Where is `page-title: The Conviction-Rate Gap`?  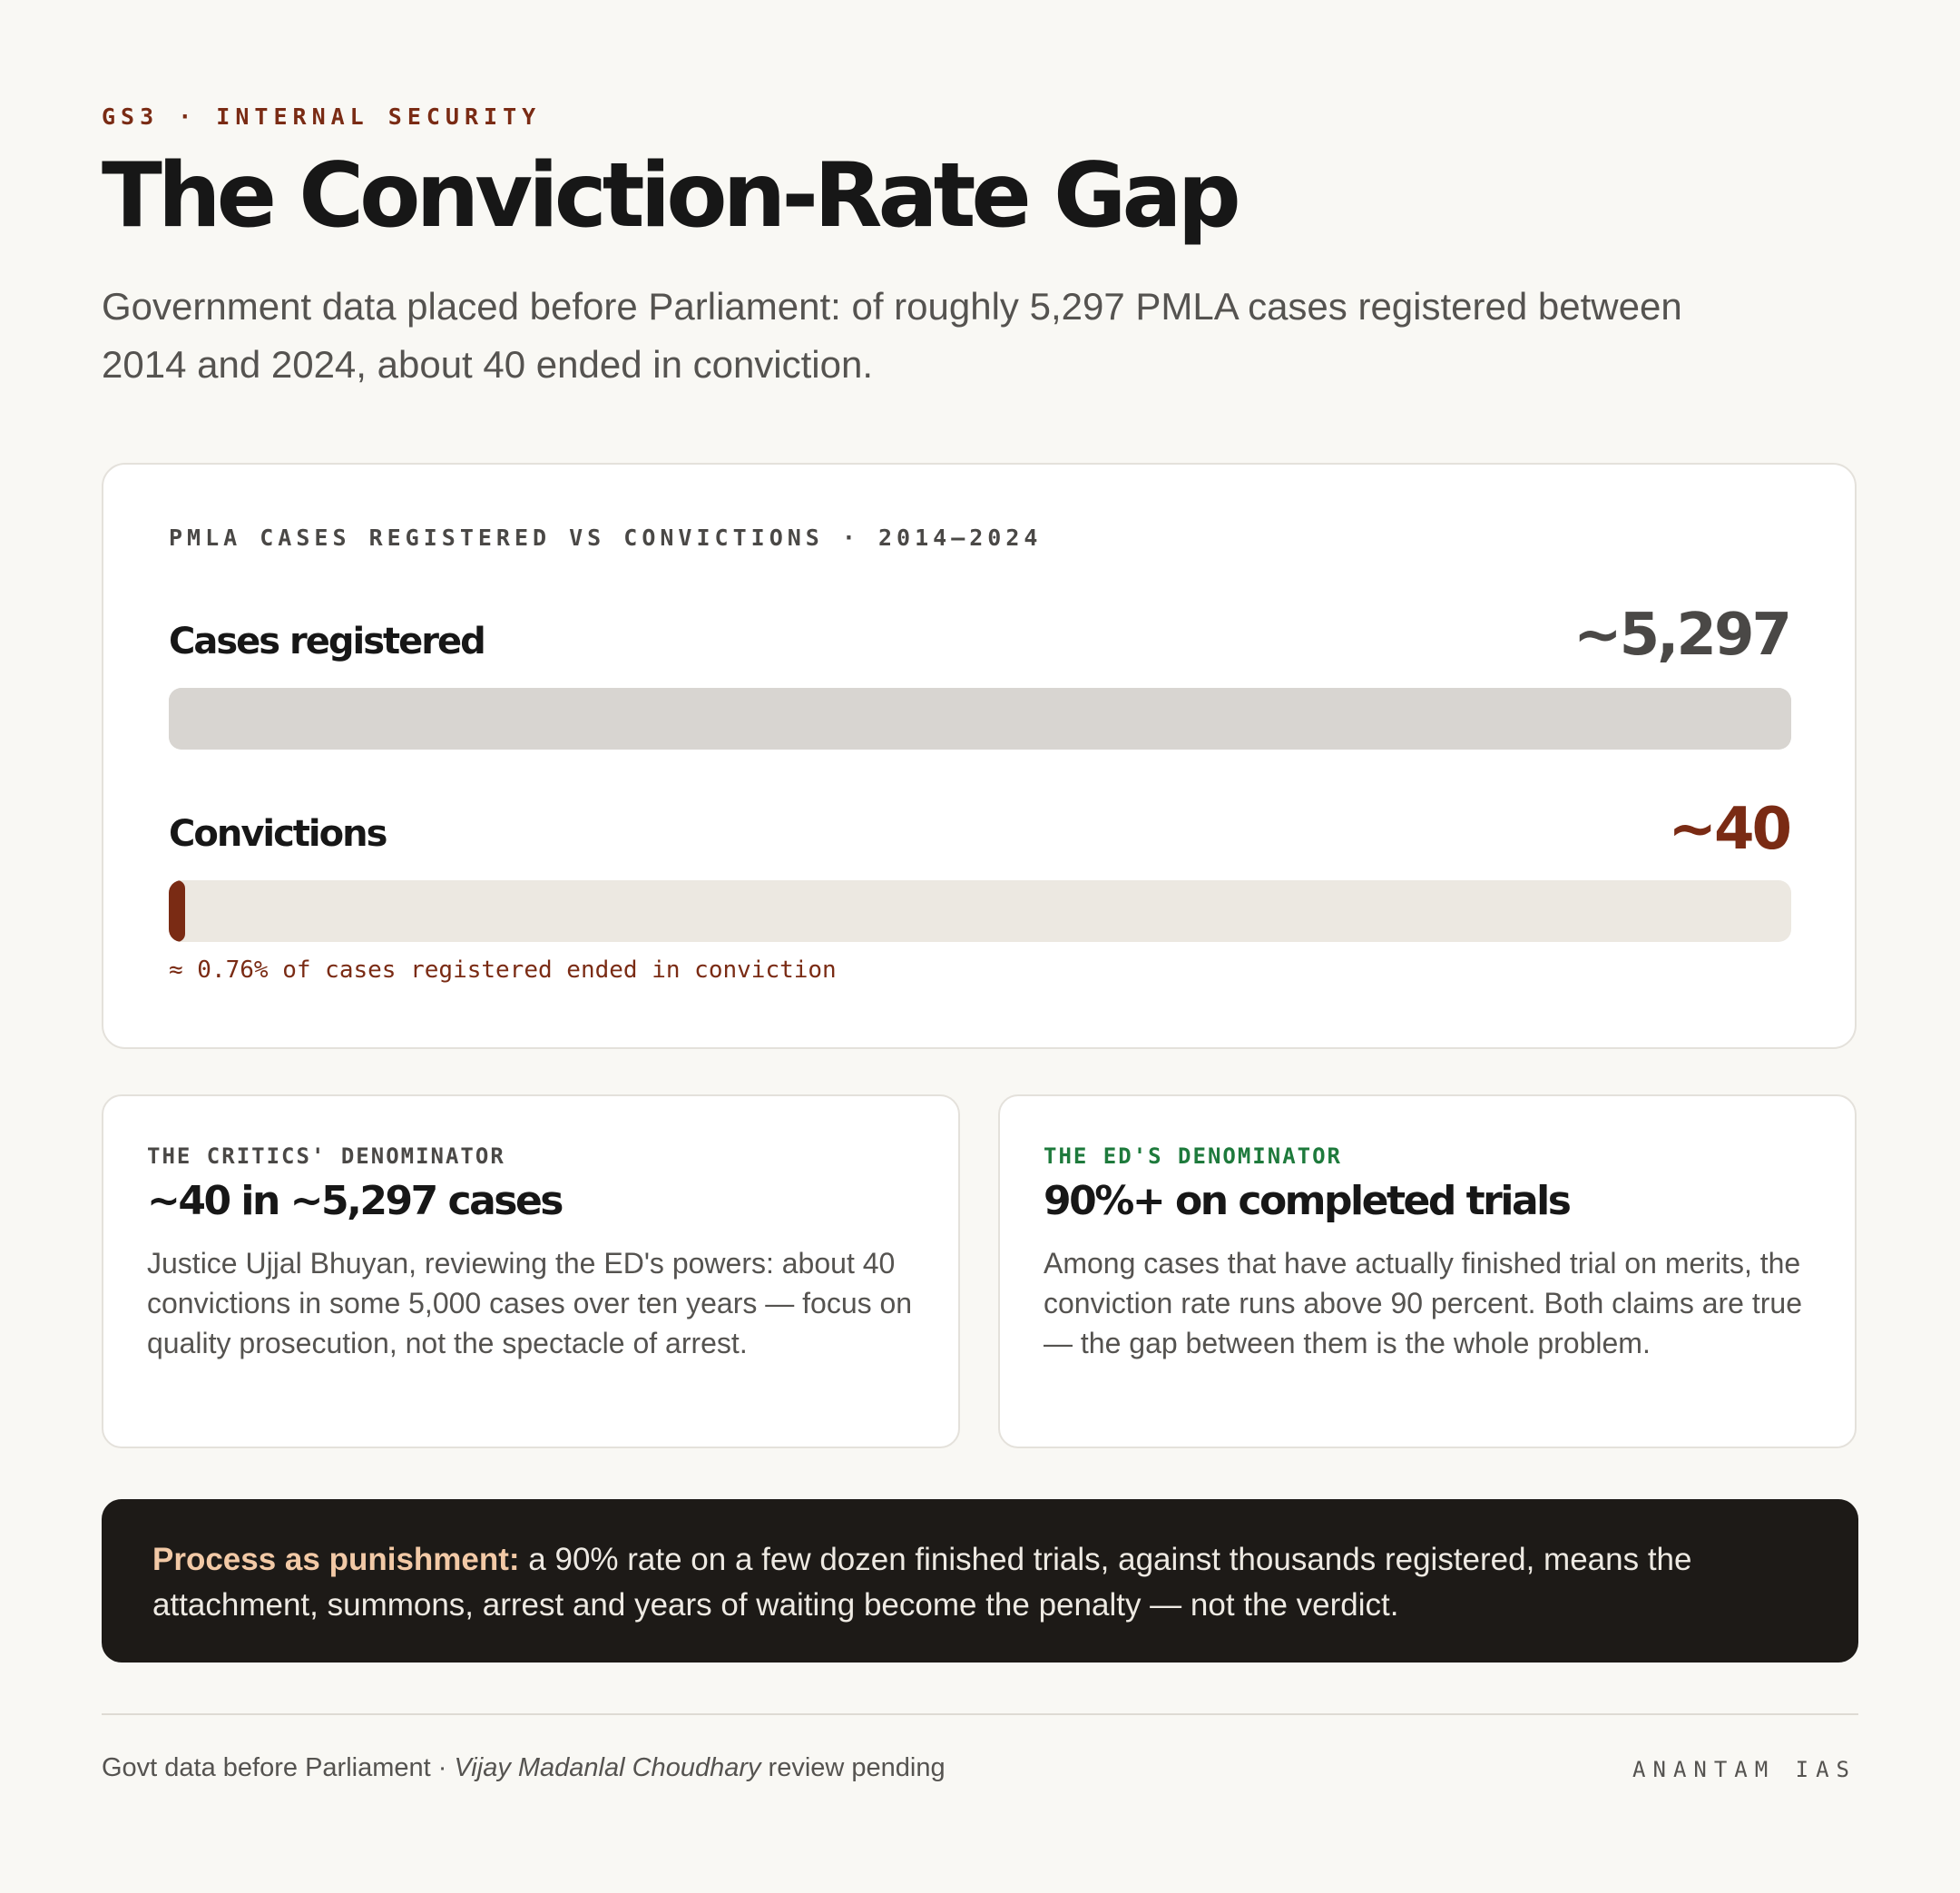
page-title: The Conviction-Rate Gap is located at coordinates (671, 196).